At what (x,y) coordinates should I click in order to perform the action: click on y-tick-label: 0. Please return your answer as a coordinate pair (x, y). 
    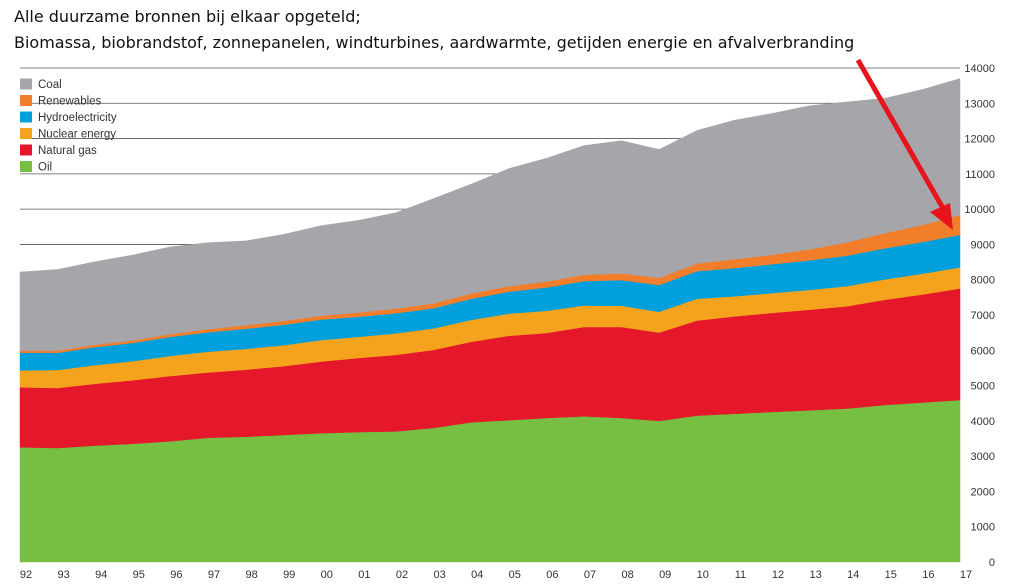
    Looking at the image, I should click on (992, 563).